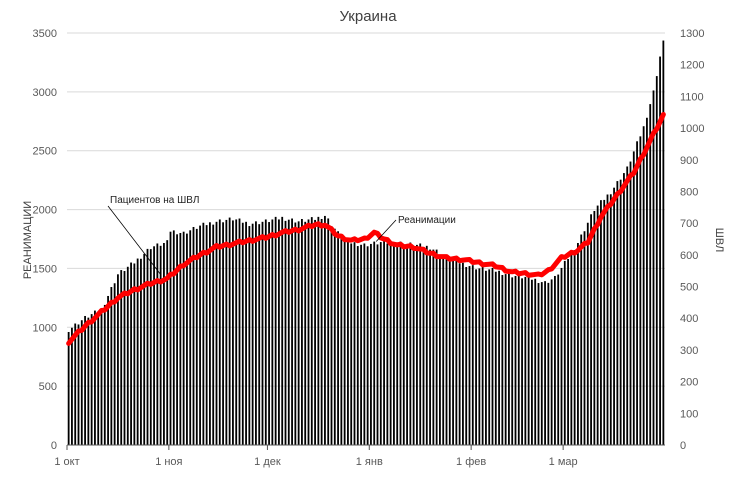  Describe the element at coordinates (48, 387) in the screenshot. I see `left-y-tick-label: 500` at that location.